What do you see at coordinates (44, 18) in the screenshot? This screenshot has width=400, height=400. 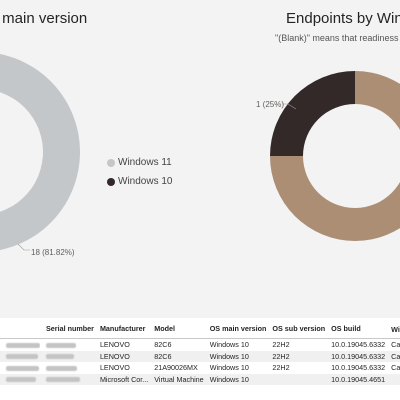 I see `chart-title: S main version` at bounding box center [44, 18].